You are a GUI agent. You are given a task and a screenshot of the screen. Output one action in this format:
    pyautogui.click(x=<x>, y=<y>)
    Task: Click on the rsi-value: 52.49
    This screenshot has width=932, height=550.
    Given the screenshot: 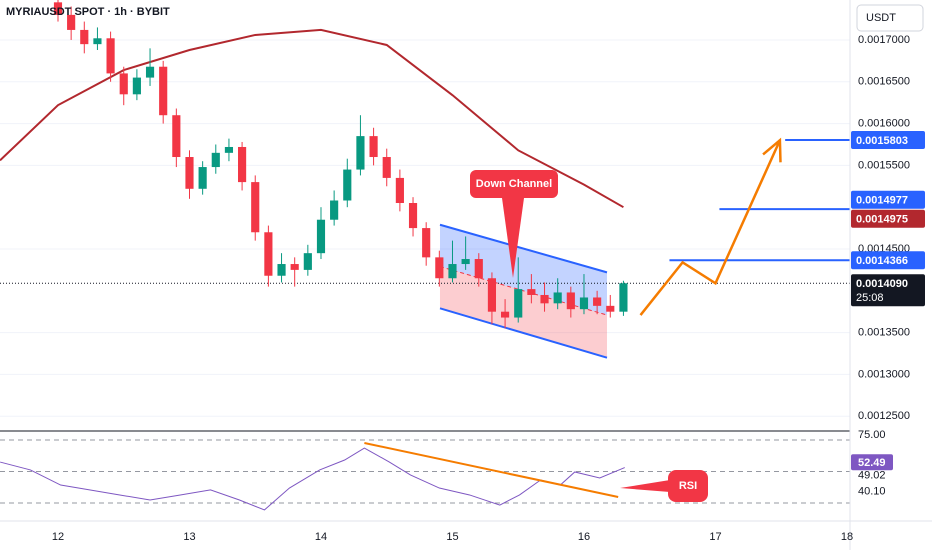 What is the action you would take?
    pyautogui.click(x=872, y=463)
    